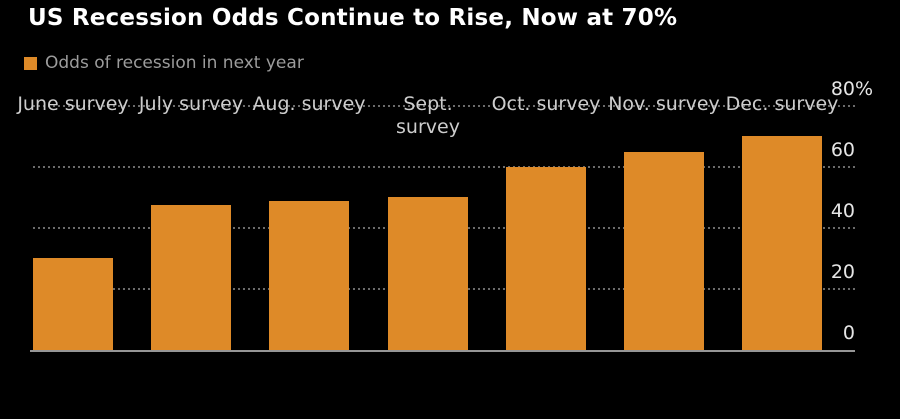 The height and width of the screenshot is (419, 900). Describe the element at coordinates (30, 63) in the screenshot. I see `legend-swatch-icon` at that location.